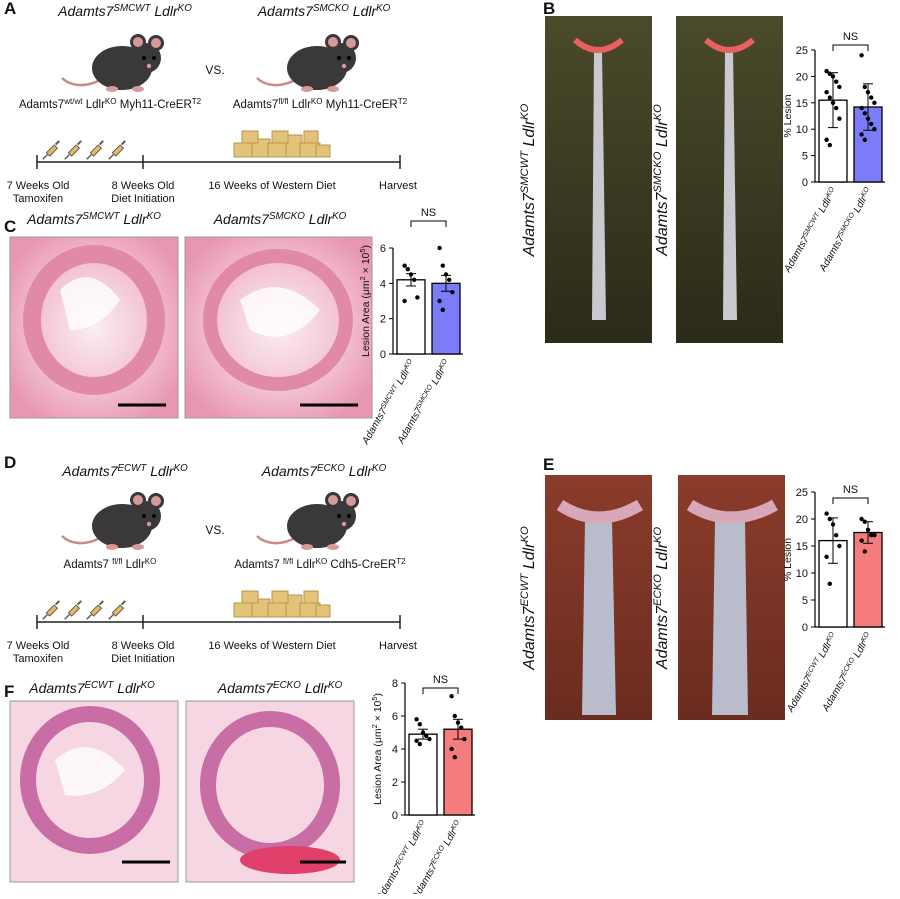  Describe the element at coordinates (362, 250) in the screenshot. I see `y-axis-label-part: 5` at that location.